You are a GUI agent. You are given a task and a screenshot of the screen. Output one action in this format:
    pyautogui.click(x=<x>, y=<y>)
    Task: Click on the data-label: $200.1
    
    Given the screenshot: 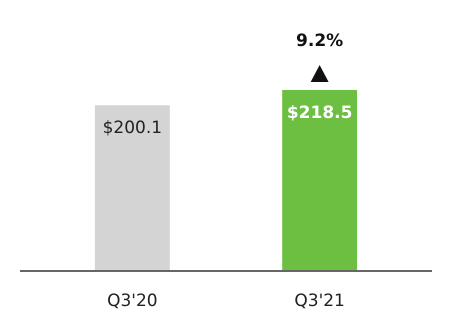 What is the action you would take?
    pyautogui.click(x=132, y=128)
    